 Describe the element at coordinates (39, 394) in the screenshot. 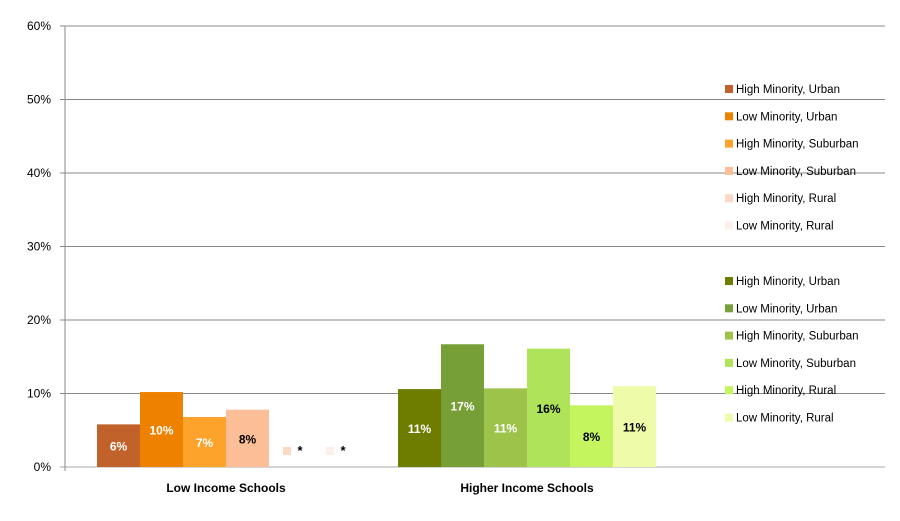

I see `y-tick-label: 10%` at that location.